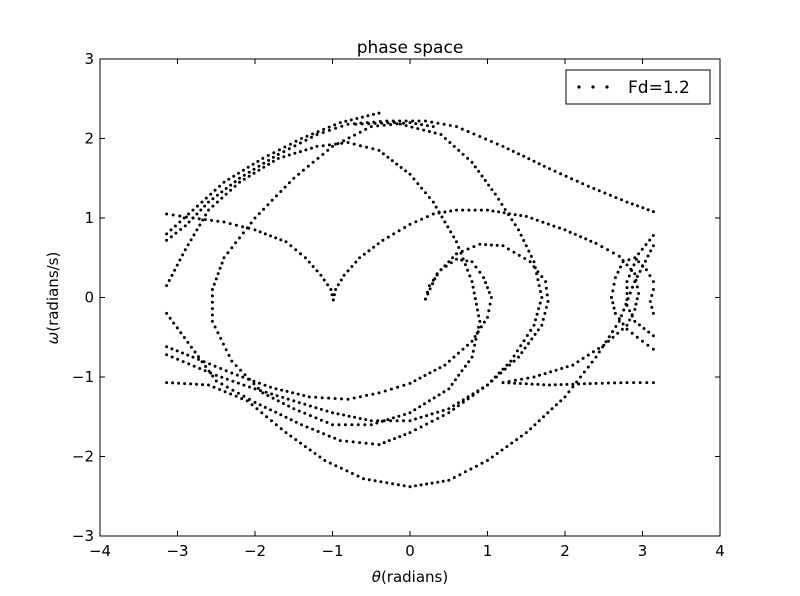 The height and width of the screenshot is (596, 800). Describe the element at coordinates (720, 551) in the screenshot. I see `x-tick-label: 4` at that location.